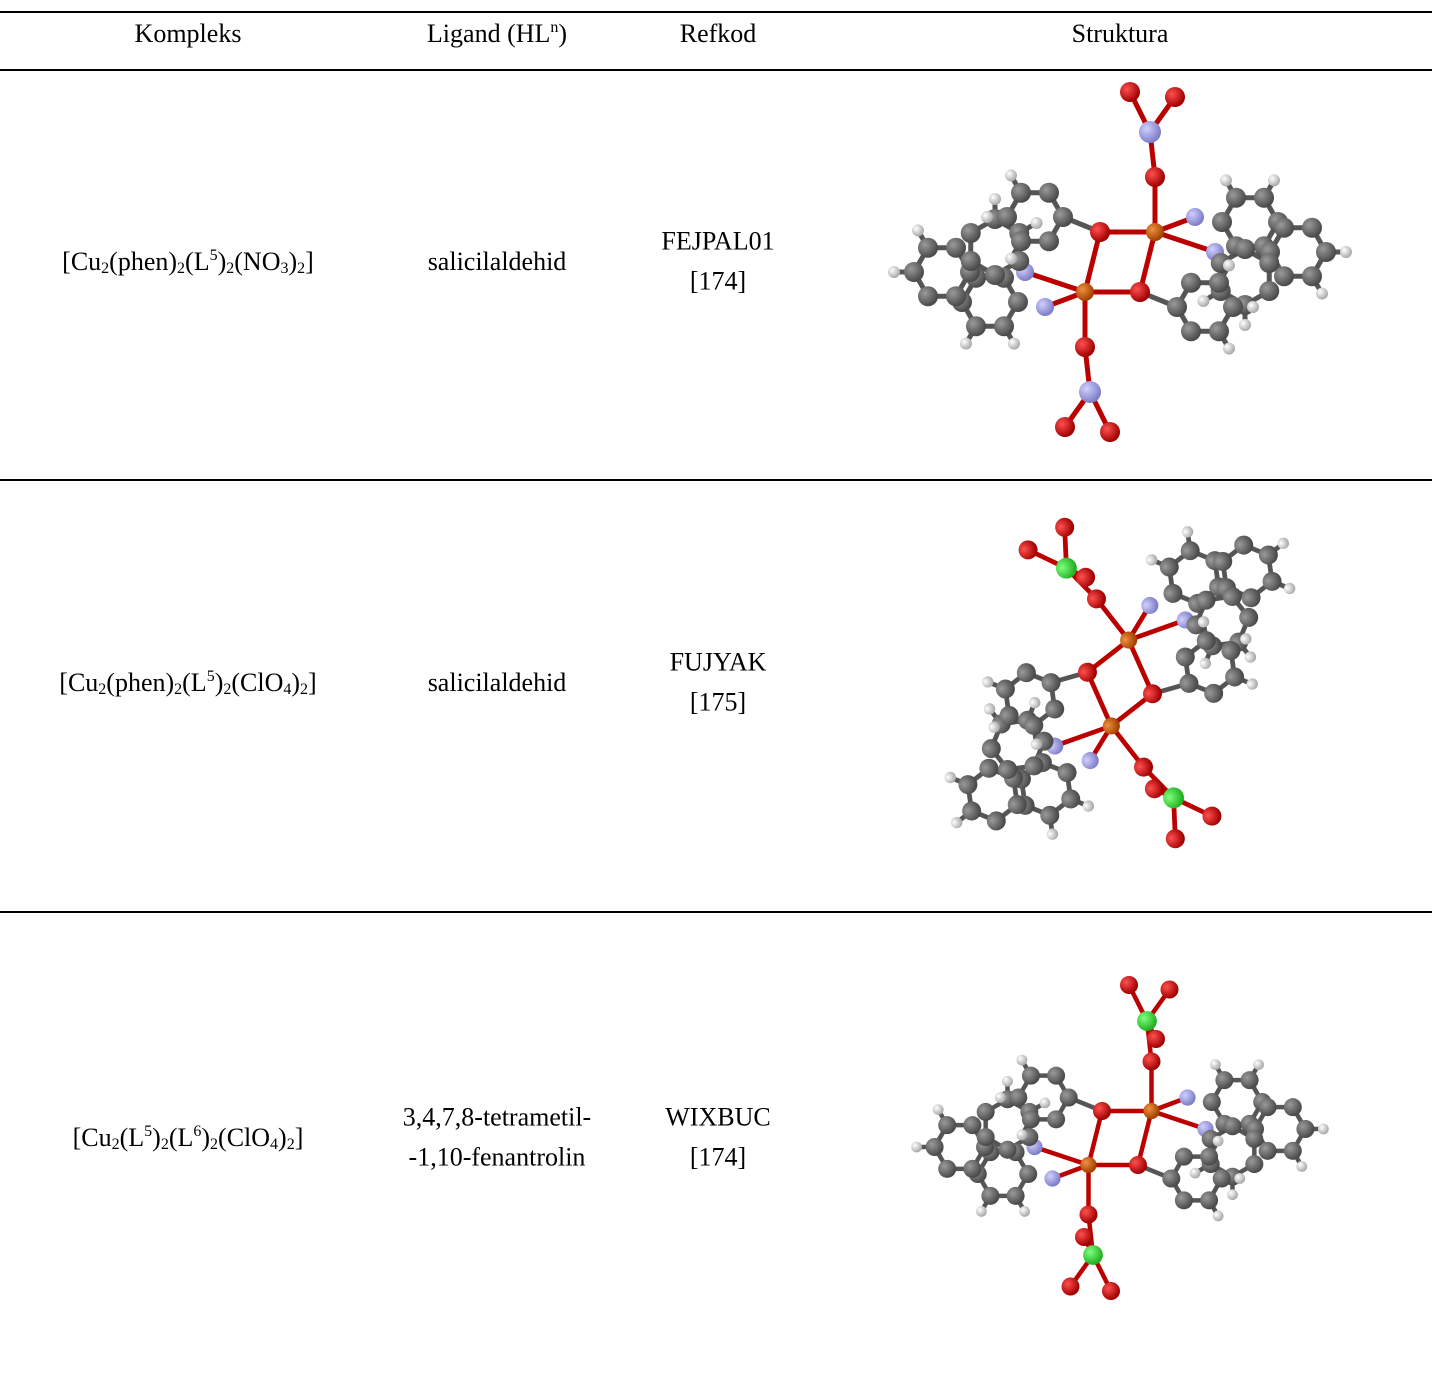  What do you see at coordinates (718, 1117) in the screenshot?
I see `refcode: WIXBUC` at bounding box center [718, 1117].